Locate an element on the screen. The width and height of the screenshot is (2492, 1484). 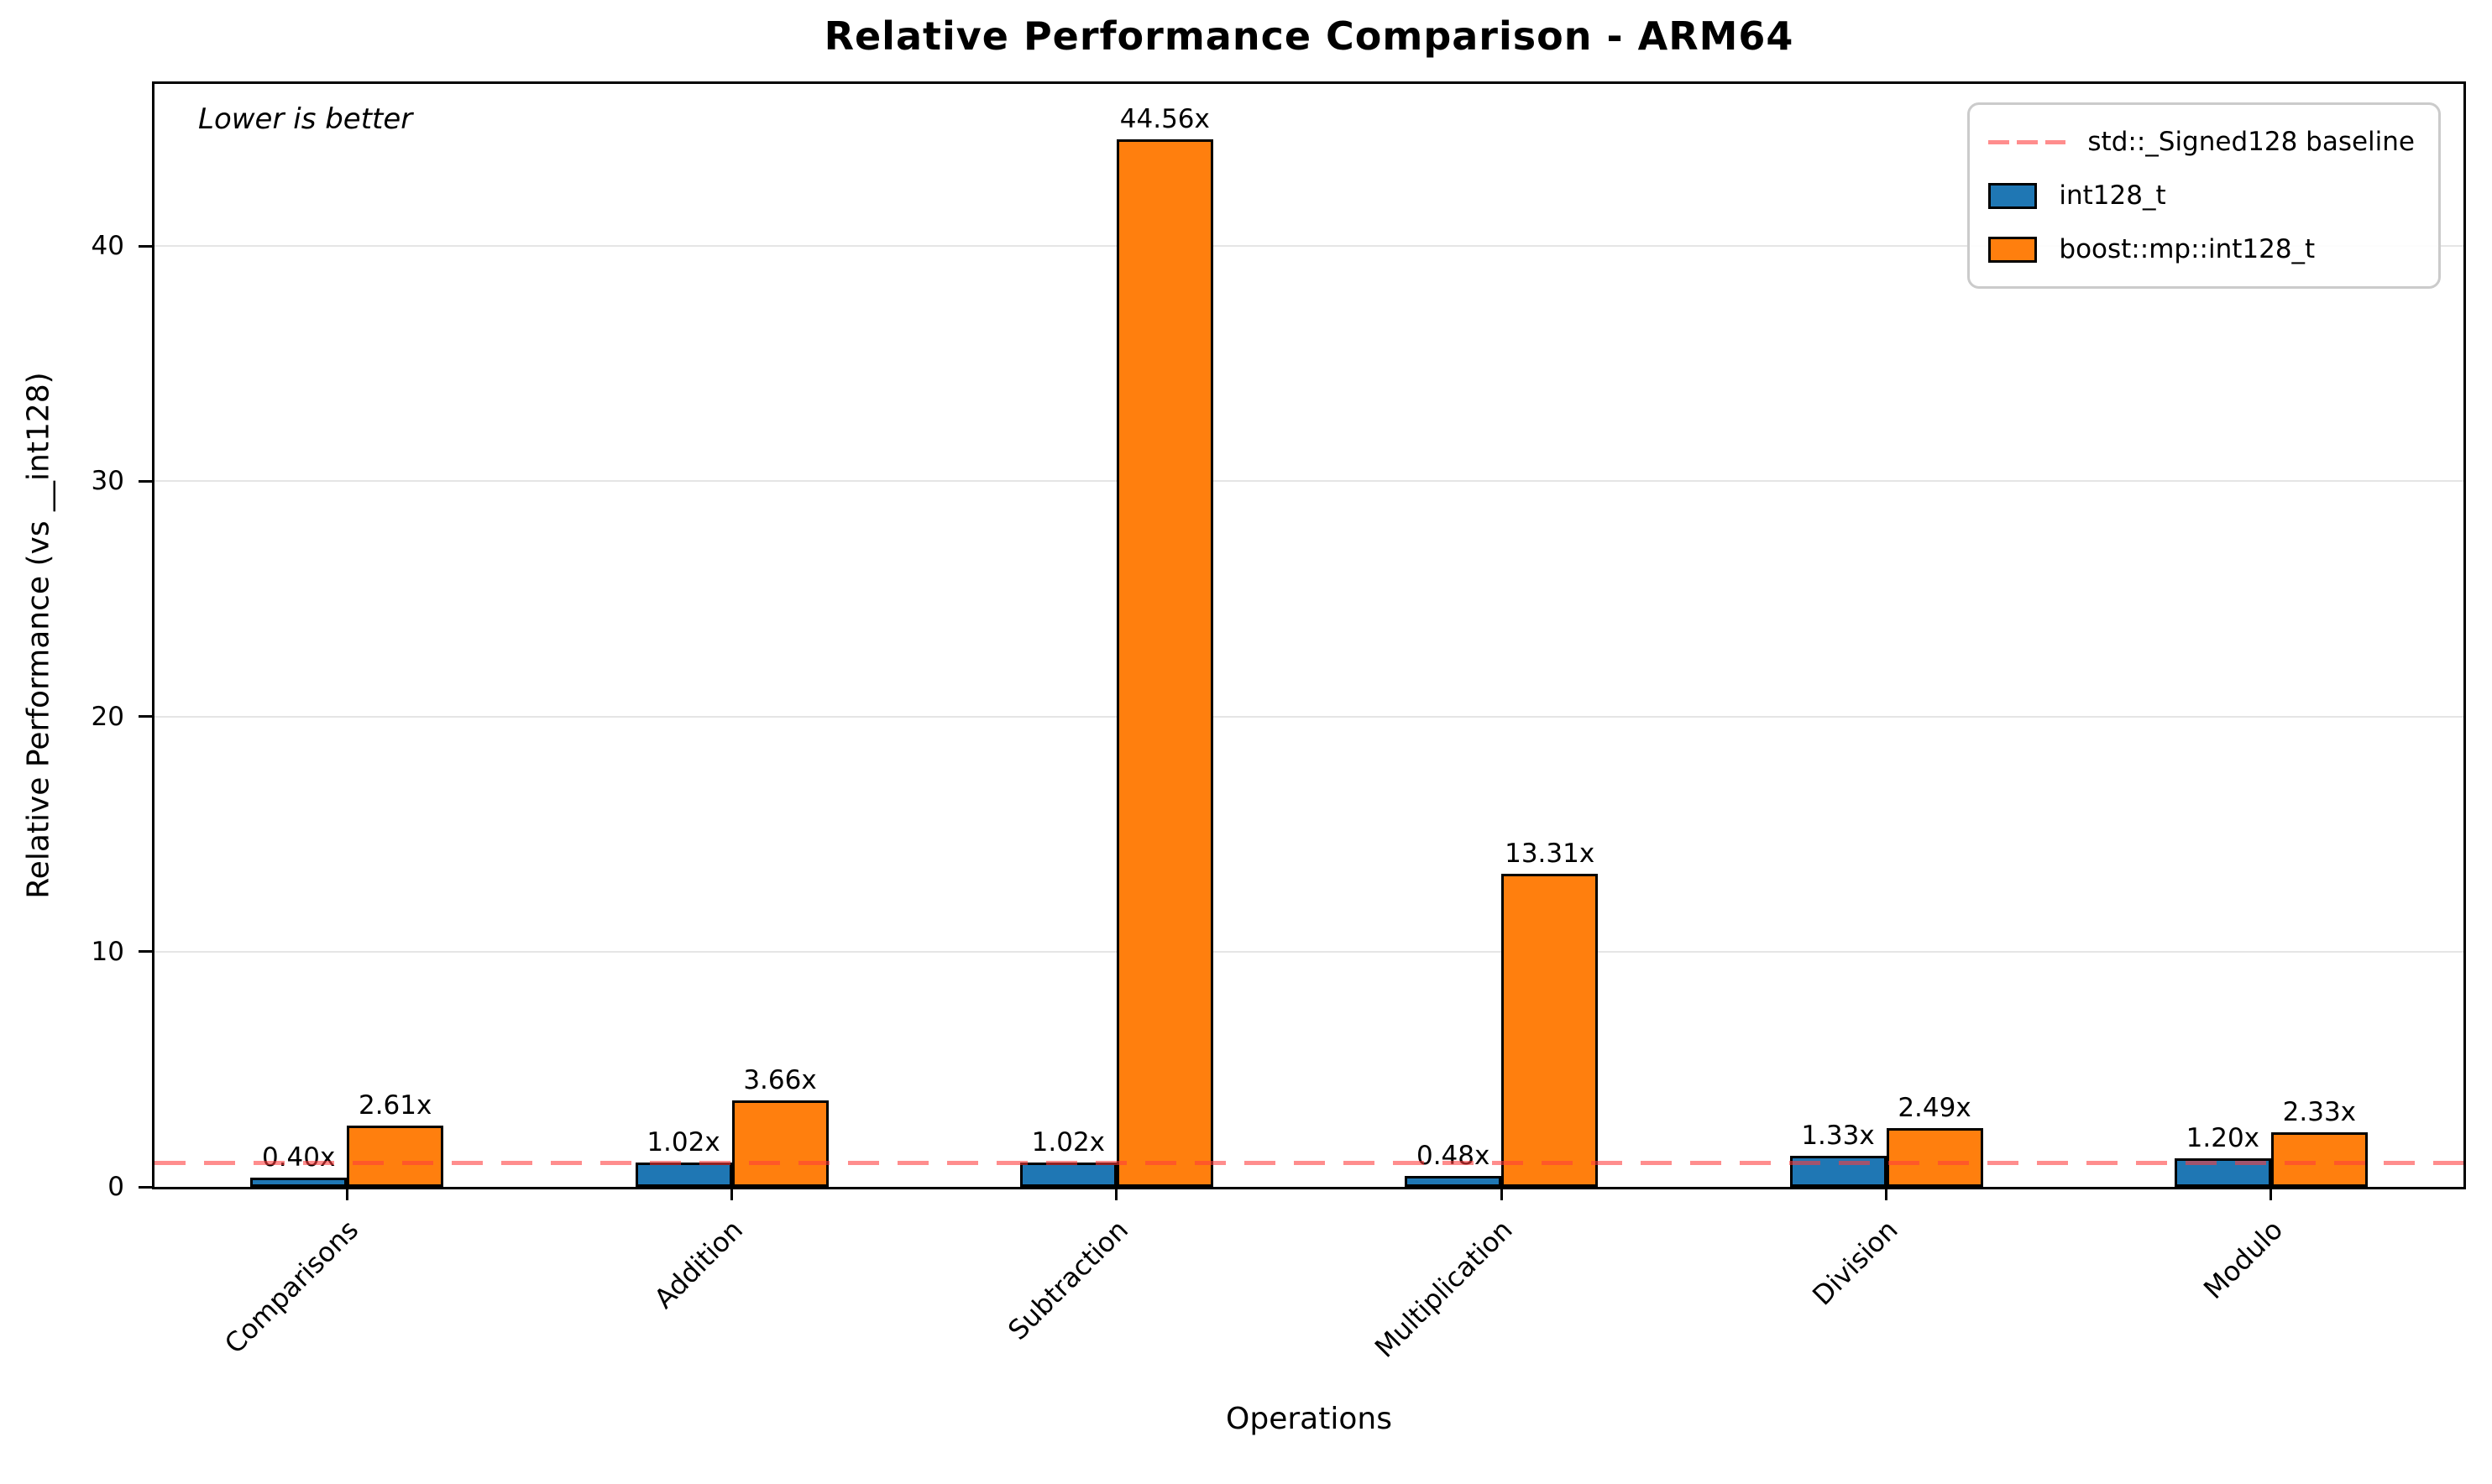
x-tick-label-comparisons: Comparisons is located at coordinates (291, 1287).